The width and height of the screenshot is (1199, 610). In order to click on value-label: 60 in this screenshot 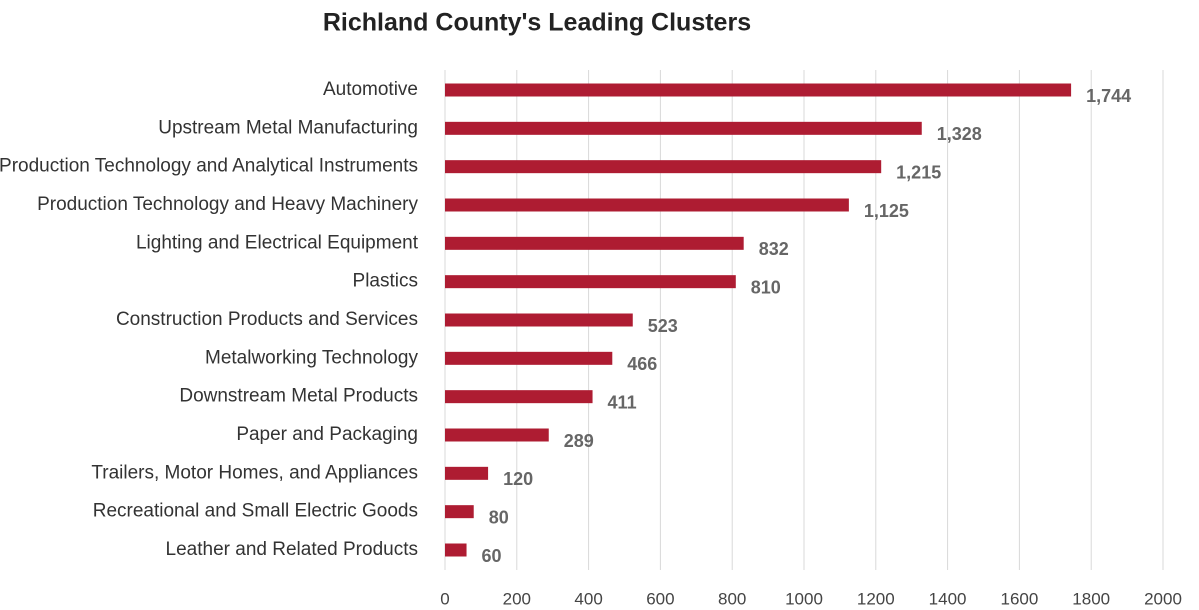, I will do `click(492, 556)`.